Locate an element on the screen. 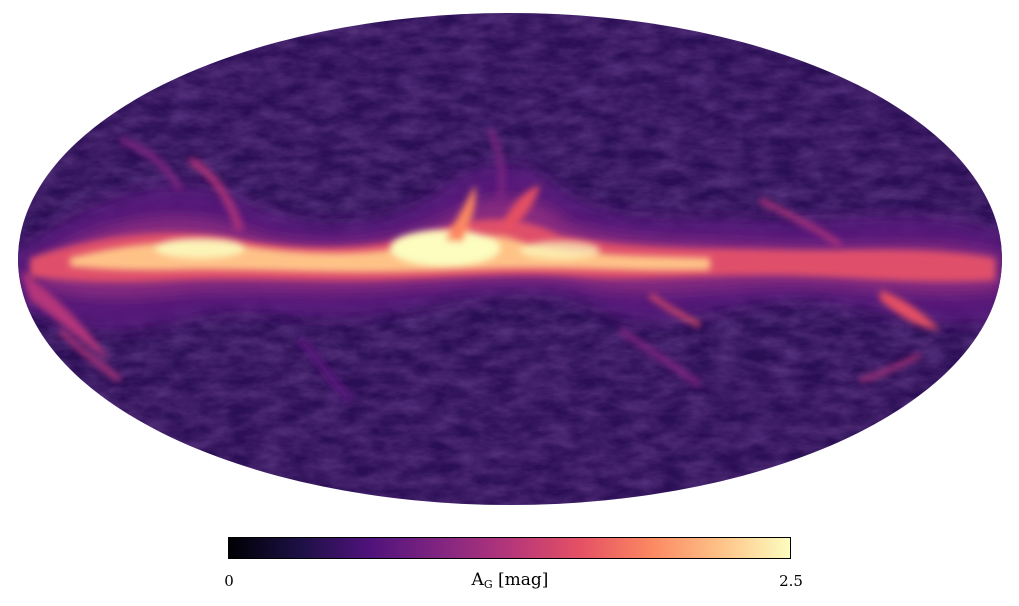  colorbar-label-subscript: G is located at coordinates (488, 584).